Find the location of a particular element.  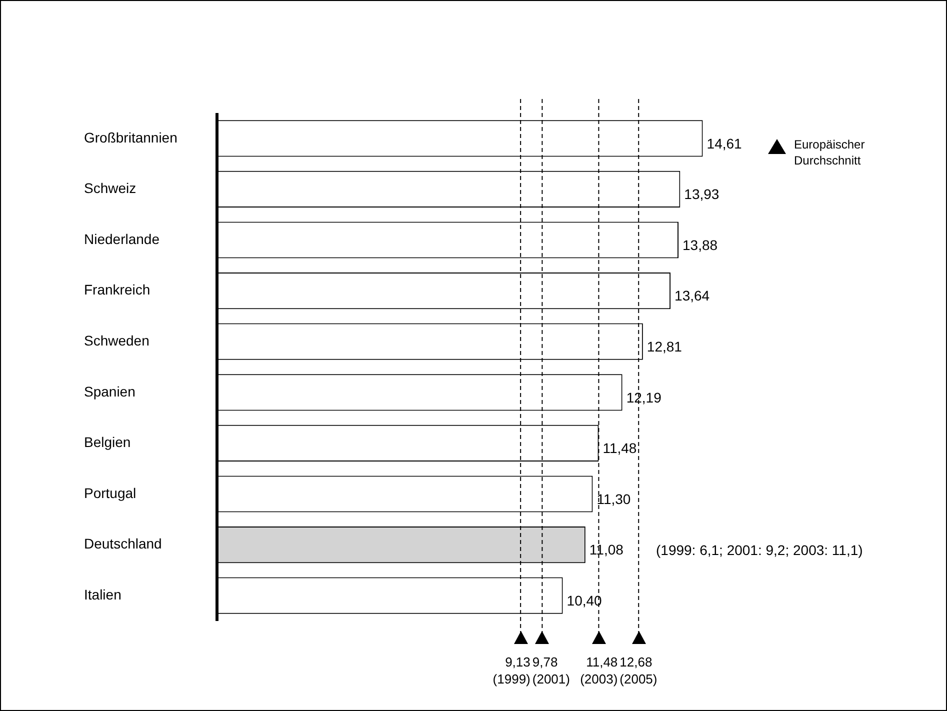

data-label: 12,81 is located at coordinates (664, 346).